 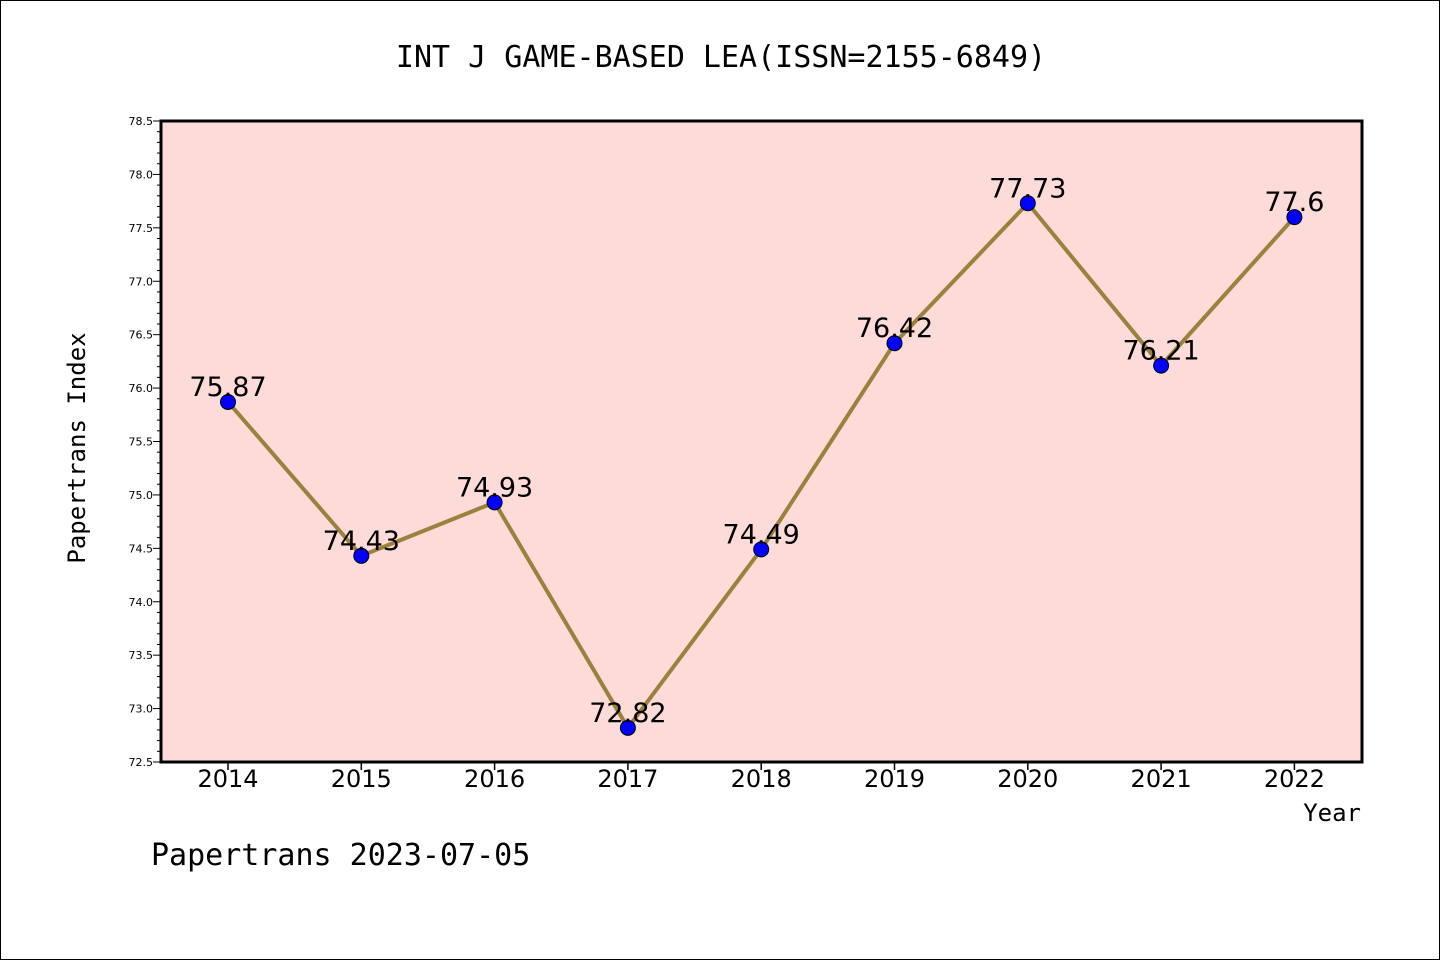 I want to click on y-tick-label: 72.5, so click(x=141, y=762).